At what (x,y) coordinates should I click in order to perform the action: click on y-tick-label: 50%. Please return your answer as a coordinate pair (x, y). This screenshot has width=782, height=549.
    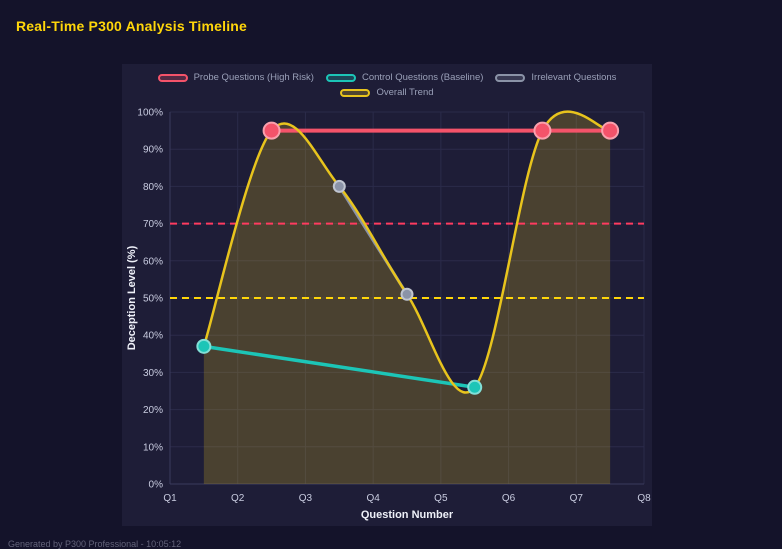
    Looking at the image, I should click on (153, 299).